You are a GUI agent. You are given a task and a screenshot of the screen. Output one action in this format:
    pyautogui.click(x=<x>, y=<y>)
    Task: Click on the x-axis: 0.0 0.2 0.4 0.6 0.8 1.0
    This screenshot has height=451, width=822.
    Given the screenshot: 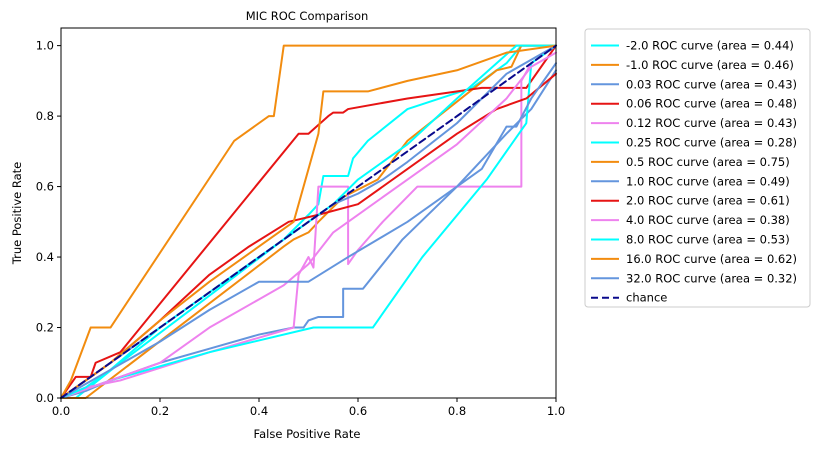 What is the action you would take?
    pyautogui.click(x=308, y=408)
    